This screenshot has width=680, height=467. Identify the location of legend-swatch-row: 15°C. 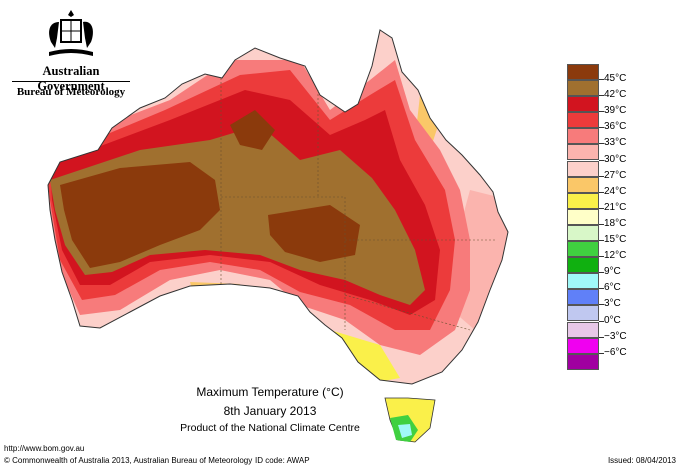
(607, 246).